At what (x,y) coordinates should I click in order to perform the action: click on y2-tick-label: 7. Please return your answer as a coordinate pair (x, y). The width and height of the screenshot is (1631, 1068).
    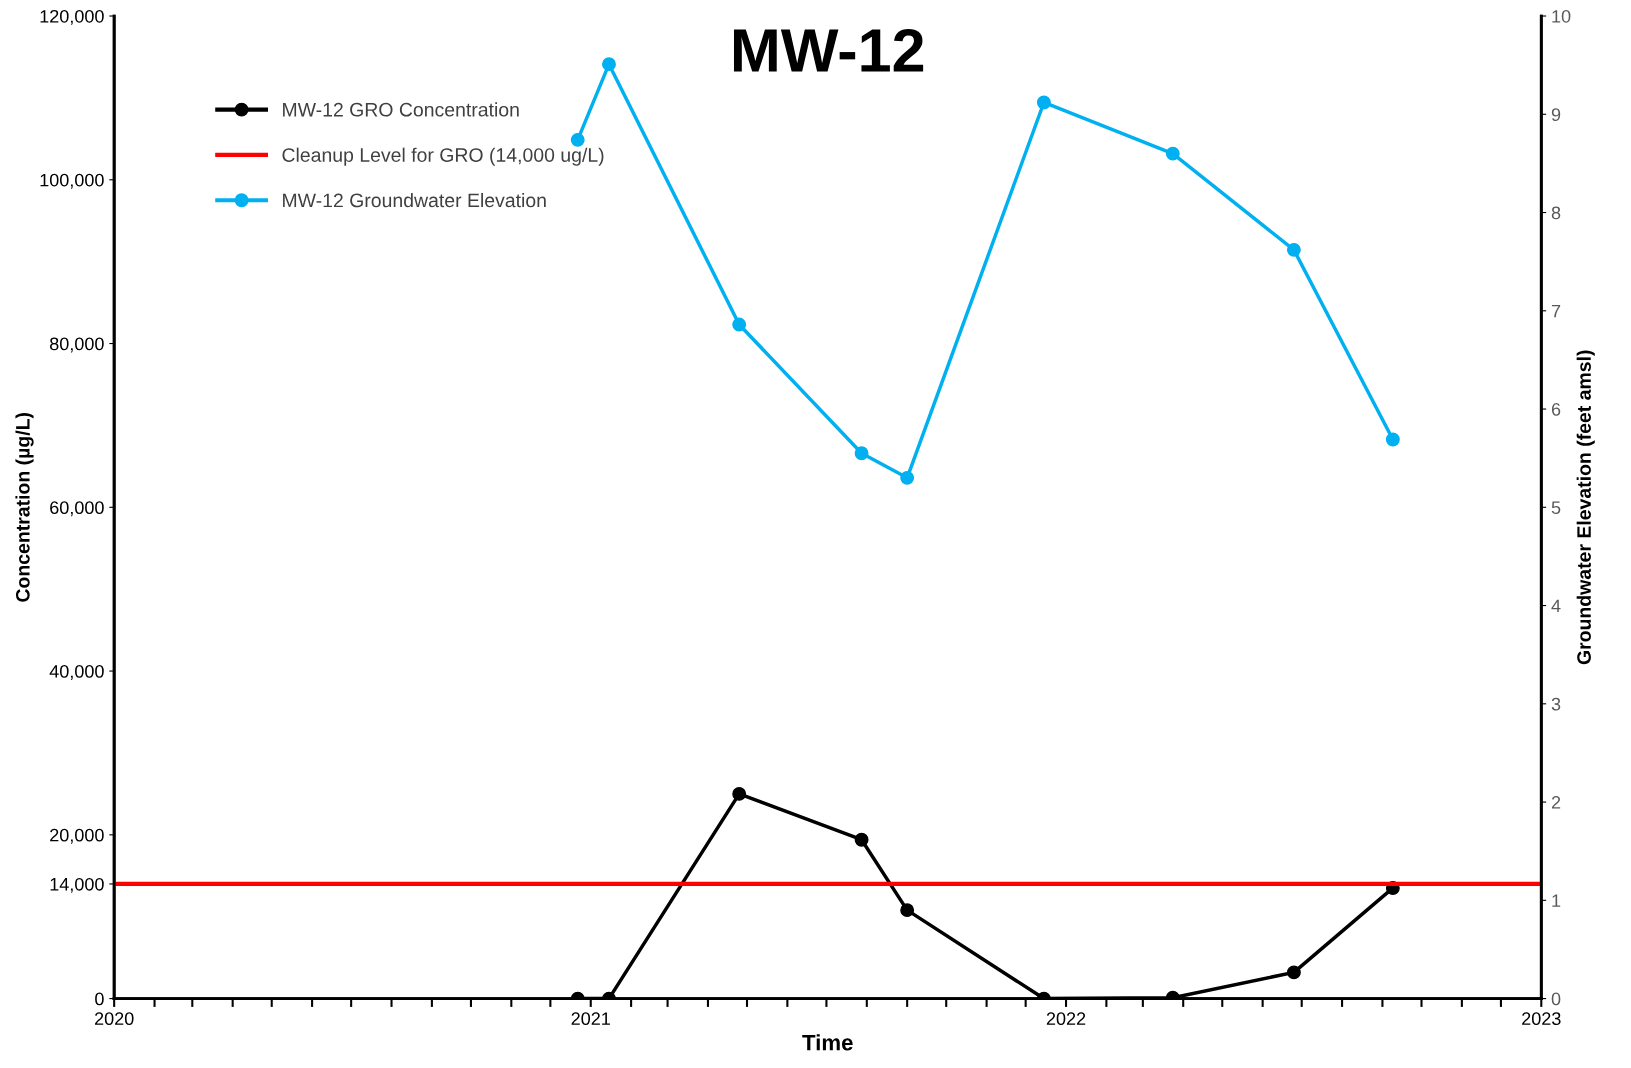
    Looking at the image, I should click on (1556, 311).